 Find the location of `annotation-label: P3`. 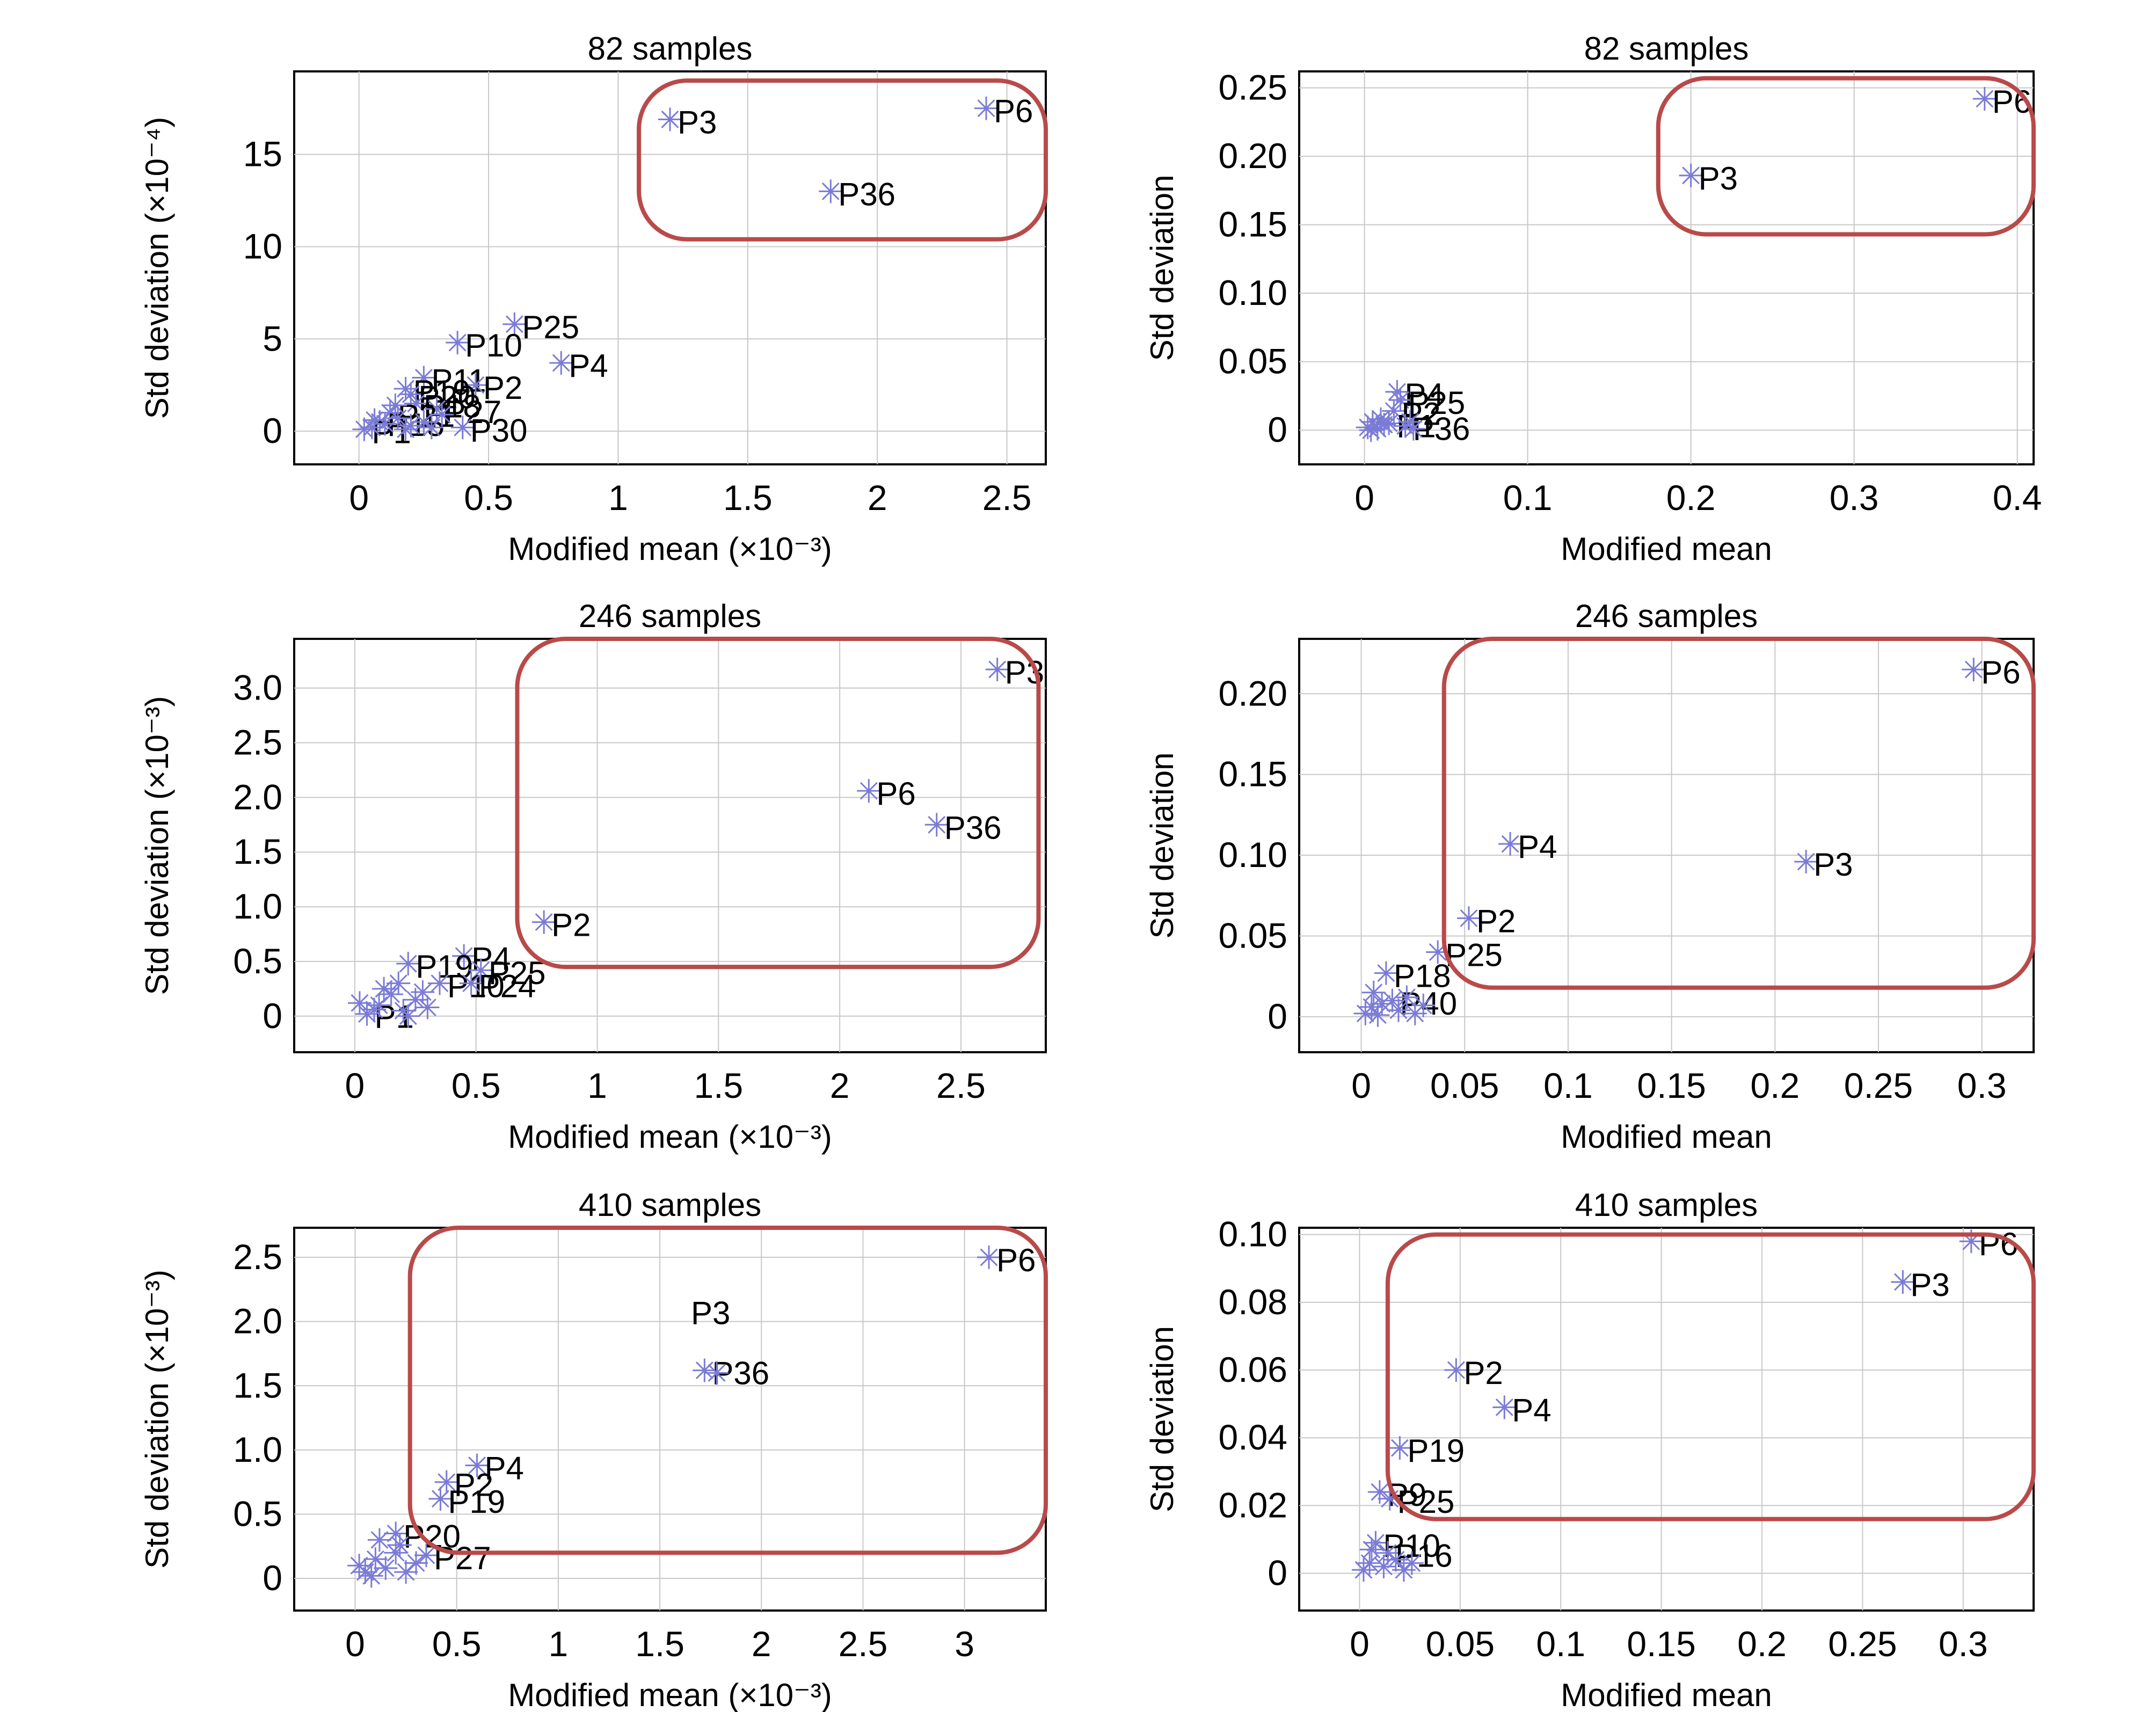

annotation-label: P3 is located at coordinates (710, 1313).